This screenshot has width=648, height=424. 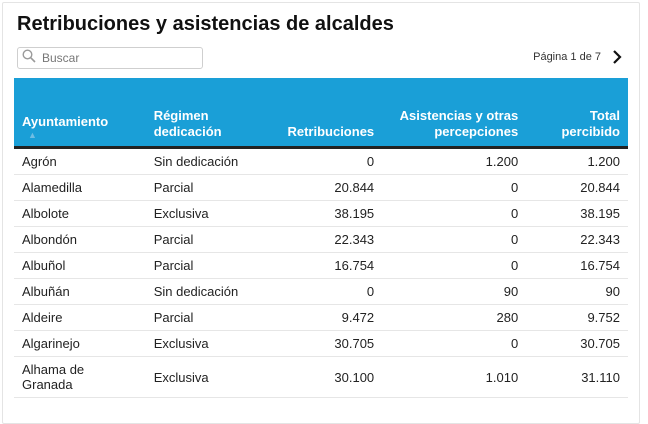 I want to click on cell-total: 9.752, so click(x=577, y=317).